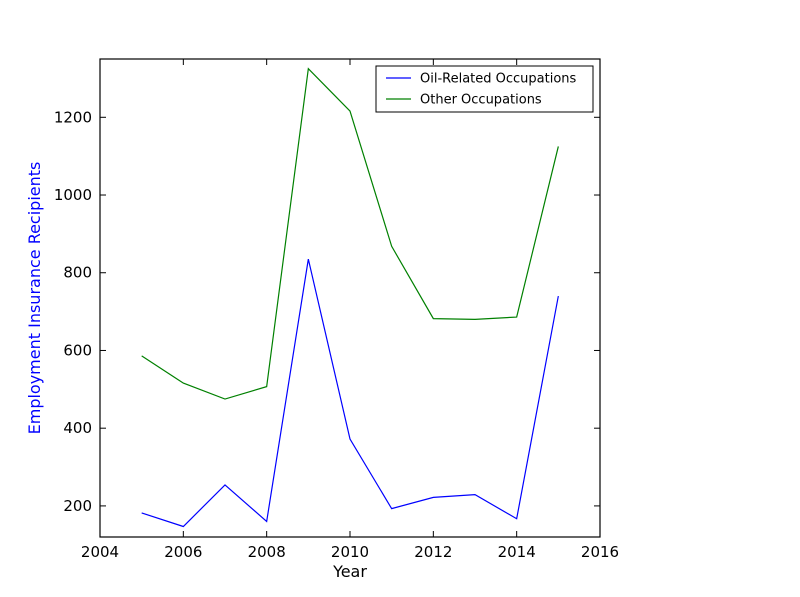 The width and height of the screenshot is (800, 597). What do you see at coordinates (433, 552) in the screenshot?
I see `x-tick-label: 2012` at bounding box center [433, 552].